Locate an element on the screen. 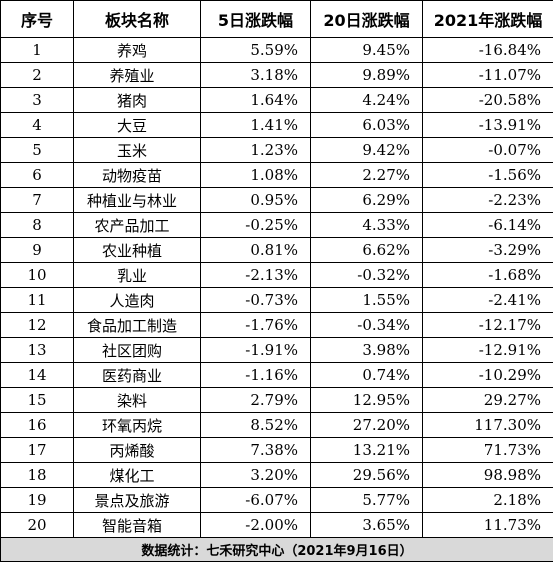 The image size is (553, 563). sector-name-cell: 农业种植 is located at coordinates (137, 250).